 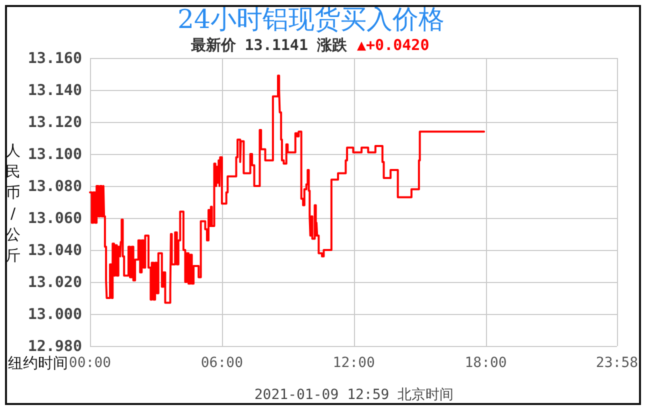 I want to click on x-axis-title: 纽约时间, so click(x=38, y=363).